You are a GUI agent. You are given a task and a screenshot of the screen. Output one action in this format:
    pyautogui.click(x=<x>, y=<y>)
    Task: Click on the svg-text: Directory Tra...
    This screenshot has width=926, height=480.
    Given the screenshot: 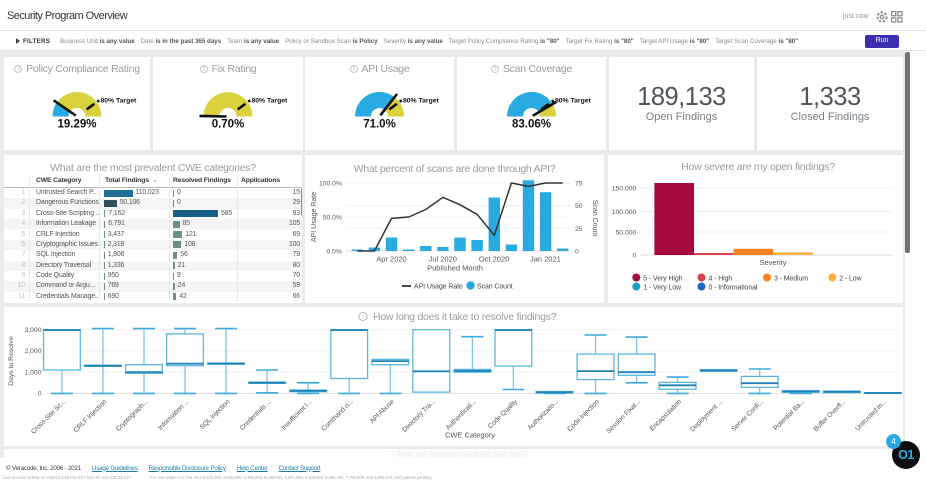 What is the action you would take?
    pyautogui.click(x=418, y=415)
    